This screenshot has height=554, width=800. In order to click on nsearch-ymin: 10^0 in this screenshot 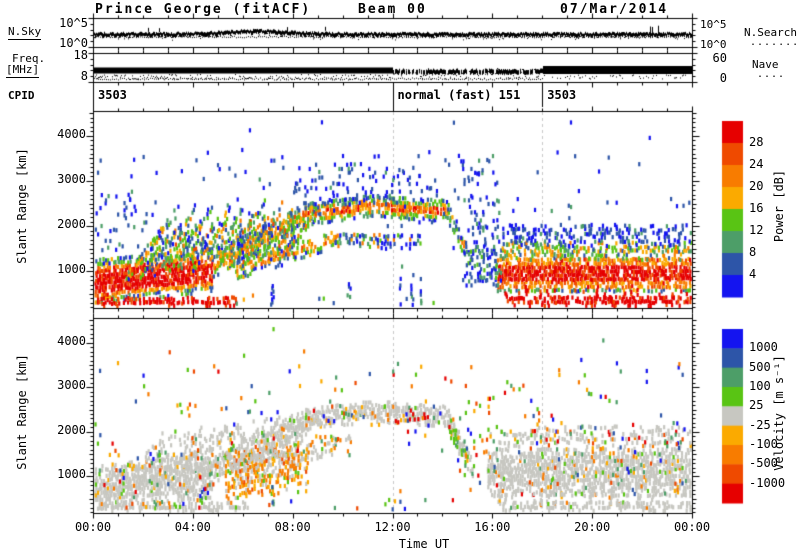, I will do `click(713, 44)`.